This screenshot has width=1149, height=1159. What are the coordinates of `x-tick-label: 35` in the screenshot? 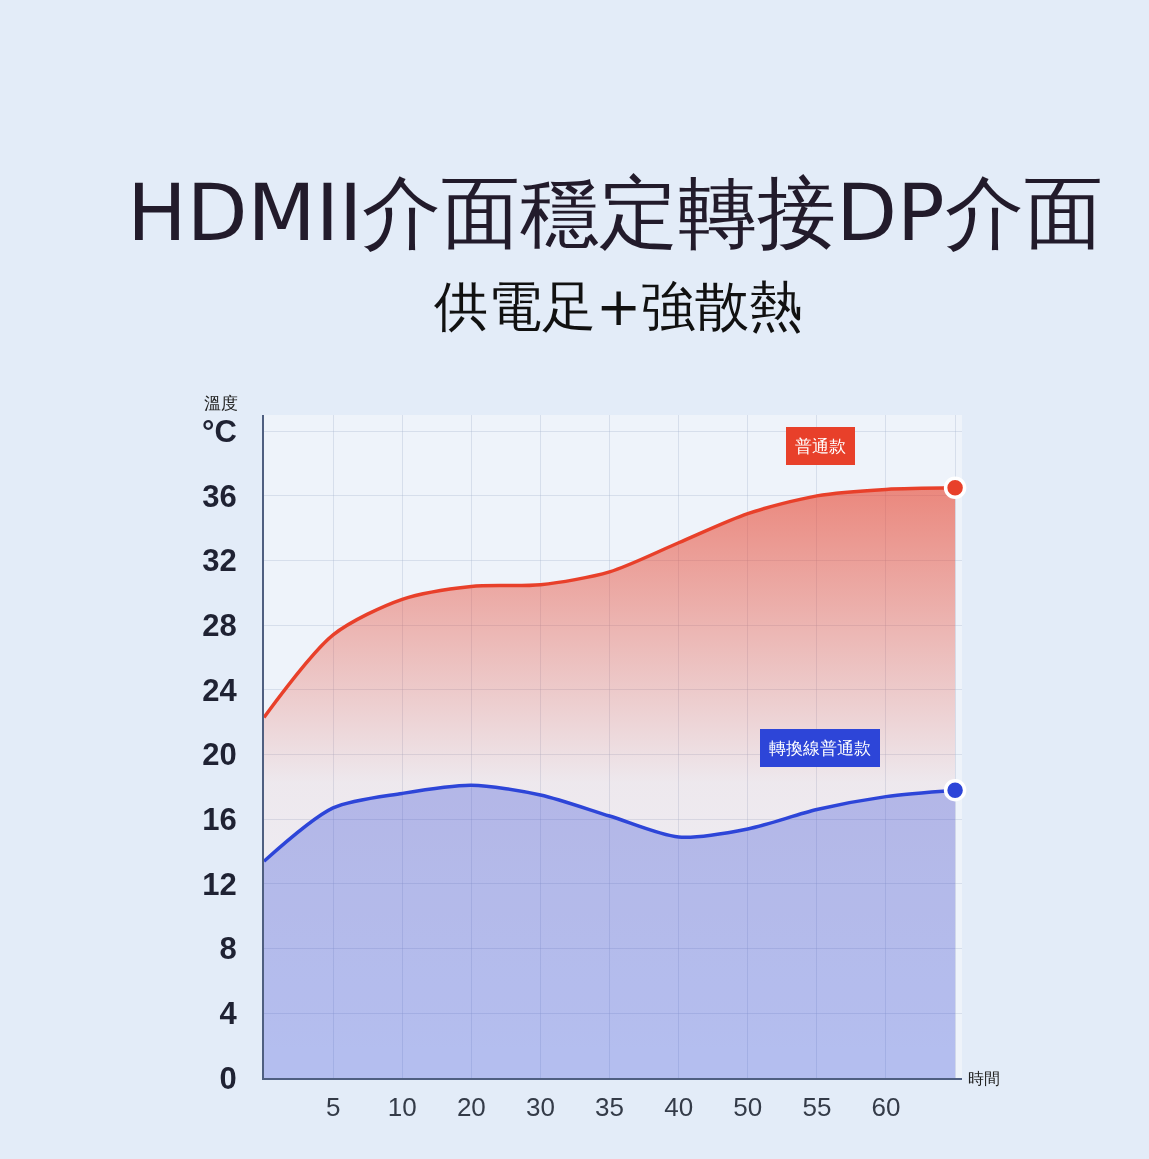 It's located at (609, 1107).